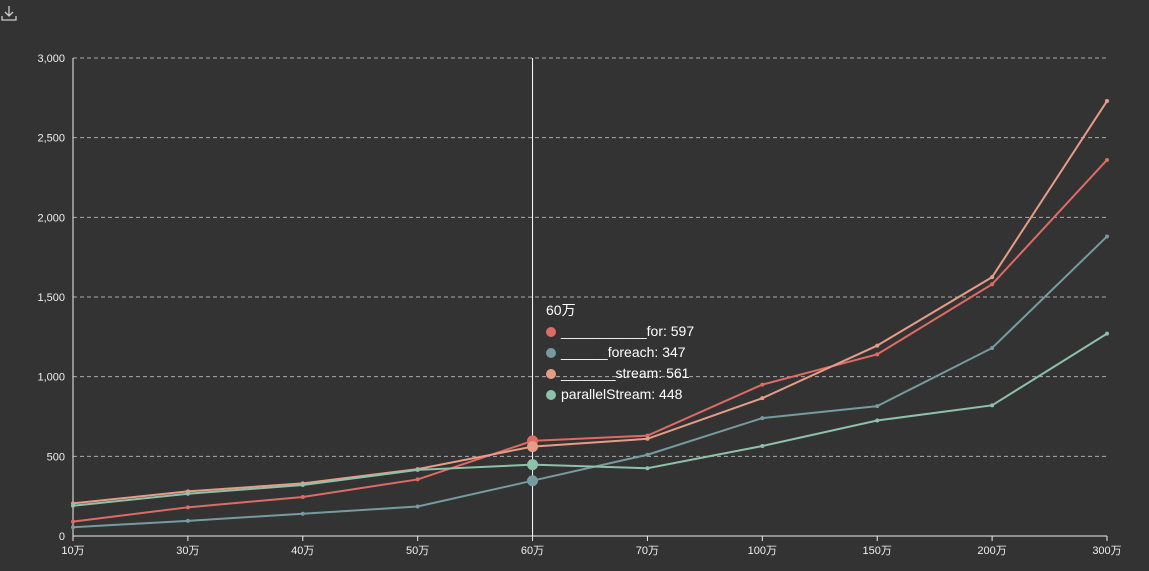  What do you see at coordinates (51, 218) in the screenshot?
I see `y-tick-label: 2,000` at bounding box center [51, 218].